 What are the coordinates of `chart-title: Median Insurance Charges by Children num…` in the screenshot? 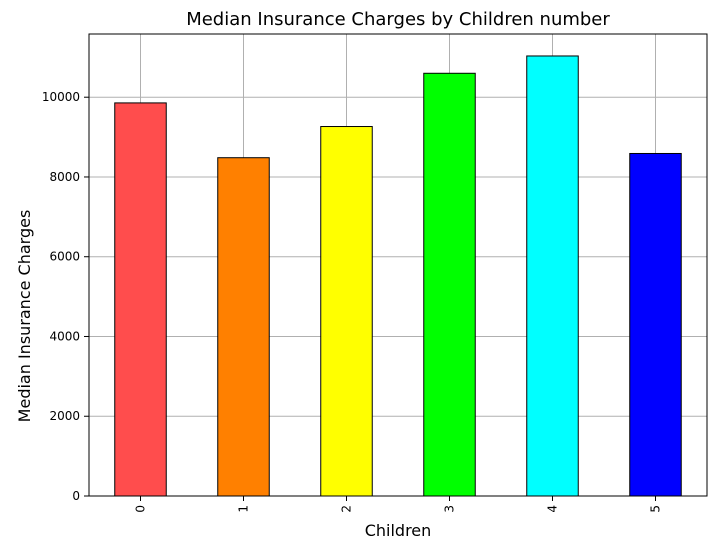 It's located at (398, 19).